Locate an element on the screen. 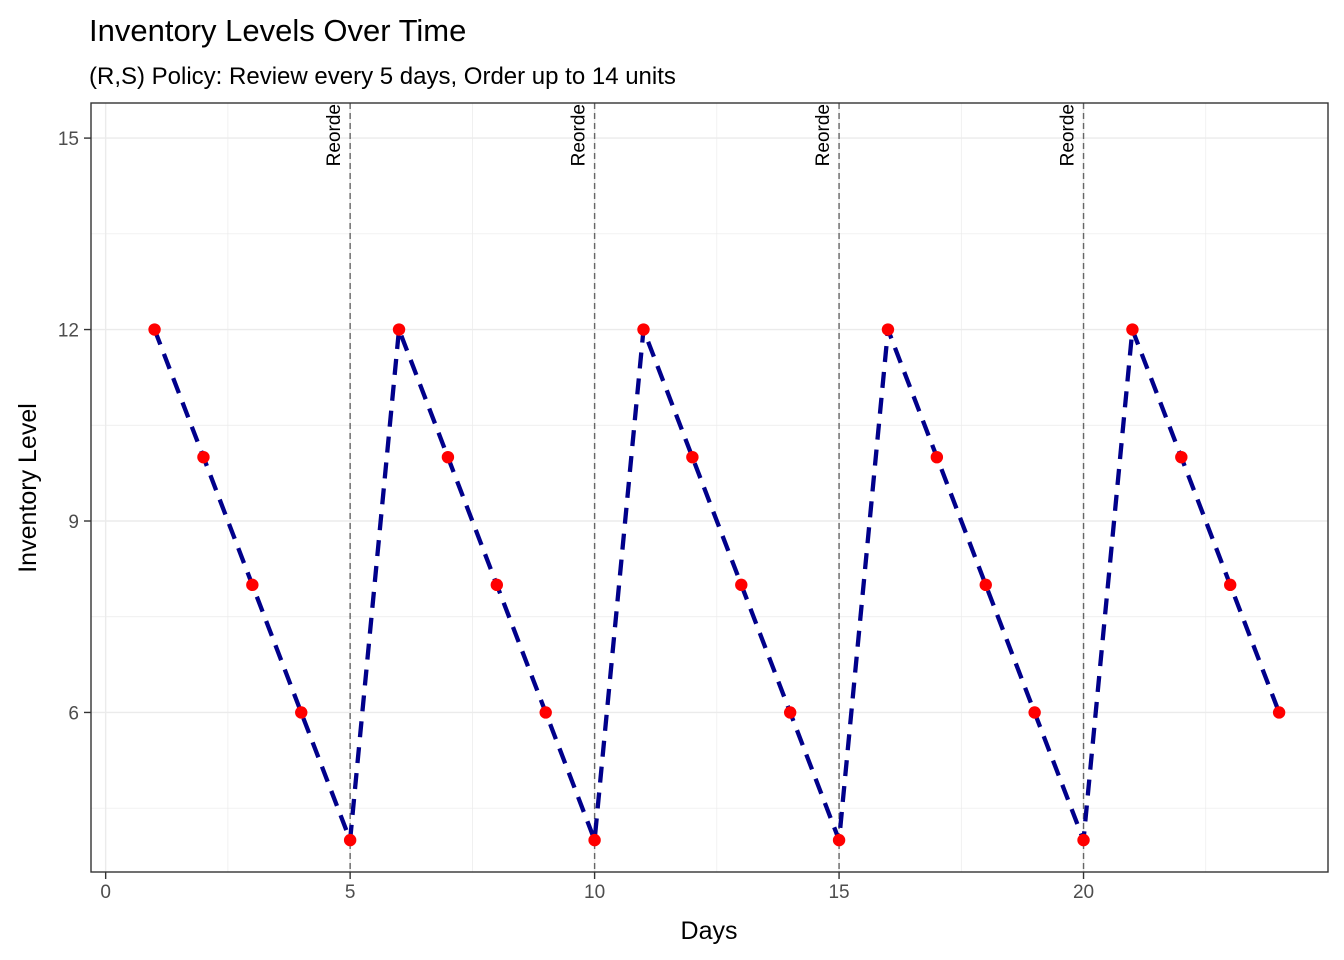 The image size is (1344, 960). y-axis-title: Inventory Level is located at coordinates (28, 488).